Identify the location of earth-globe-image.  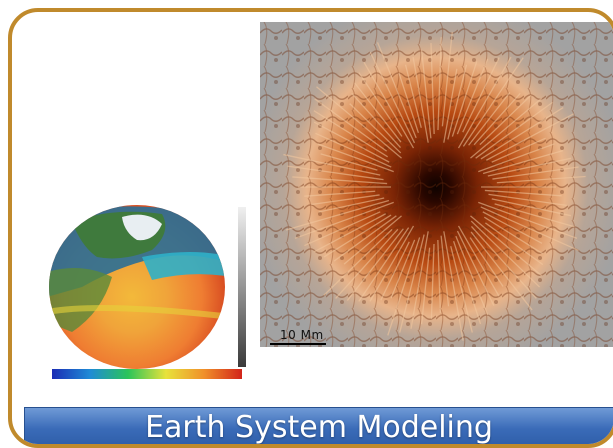
(149, 294).